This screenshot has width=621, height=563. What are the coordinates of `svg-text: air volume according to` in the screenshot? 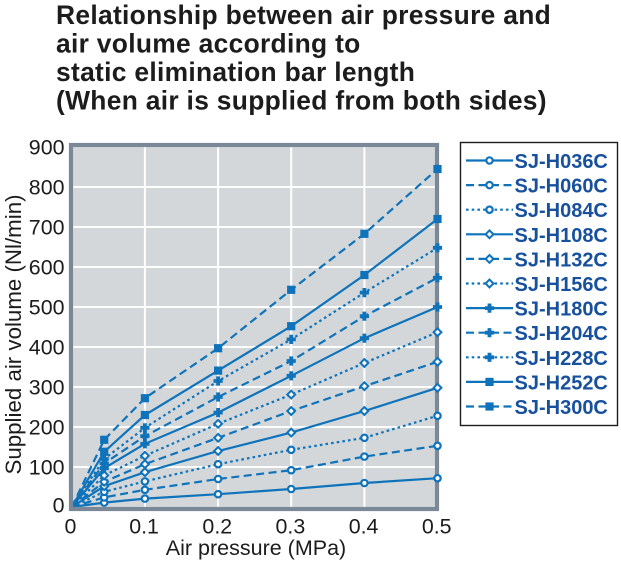 It's located at (208, 43).